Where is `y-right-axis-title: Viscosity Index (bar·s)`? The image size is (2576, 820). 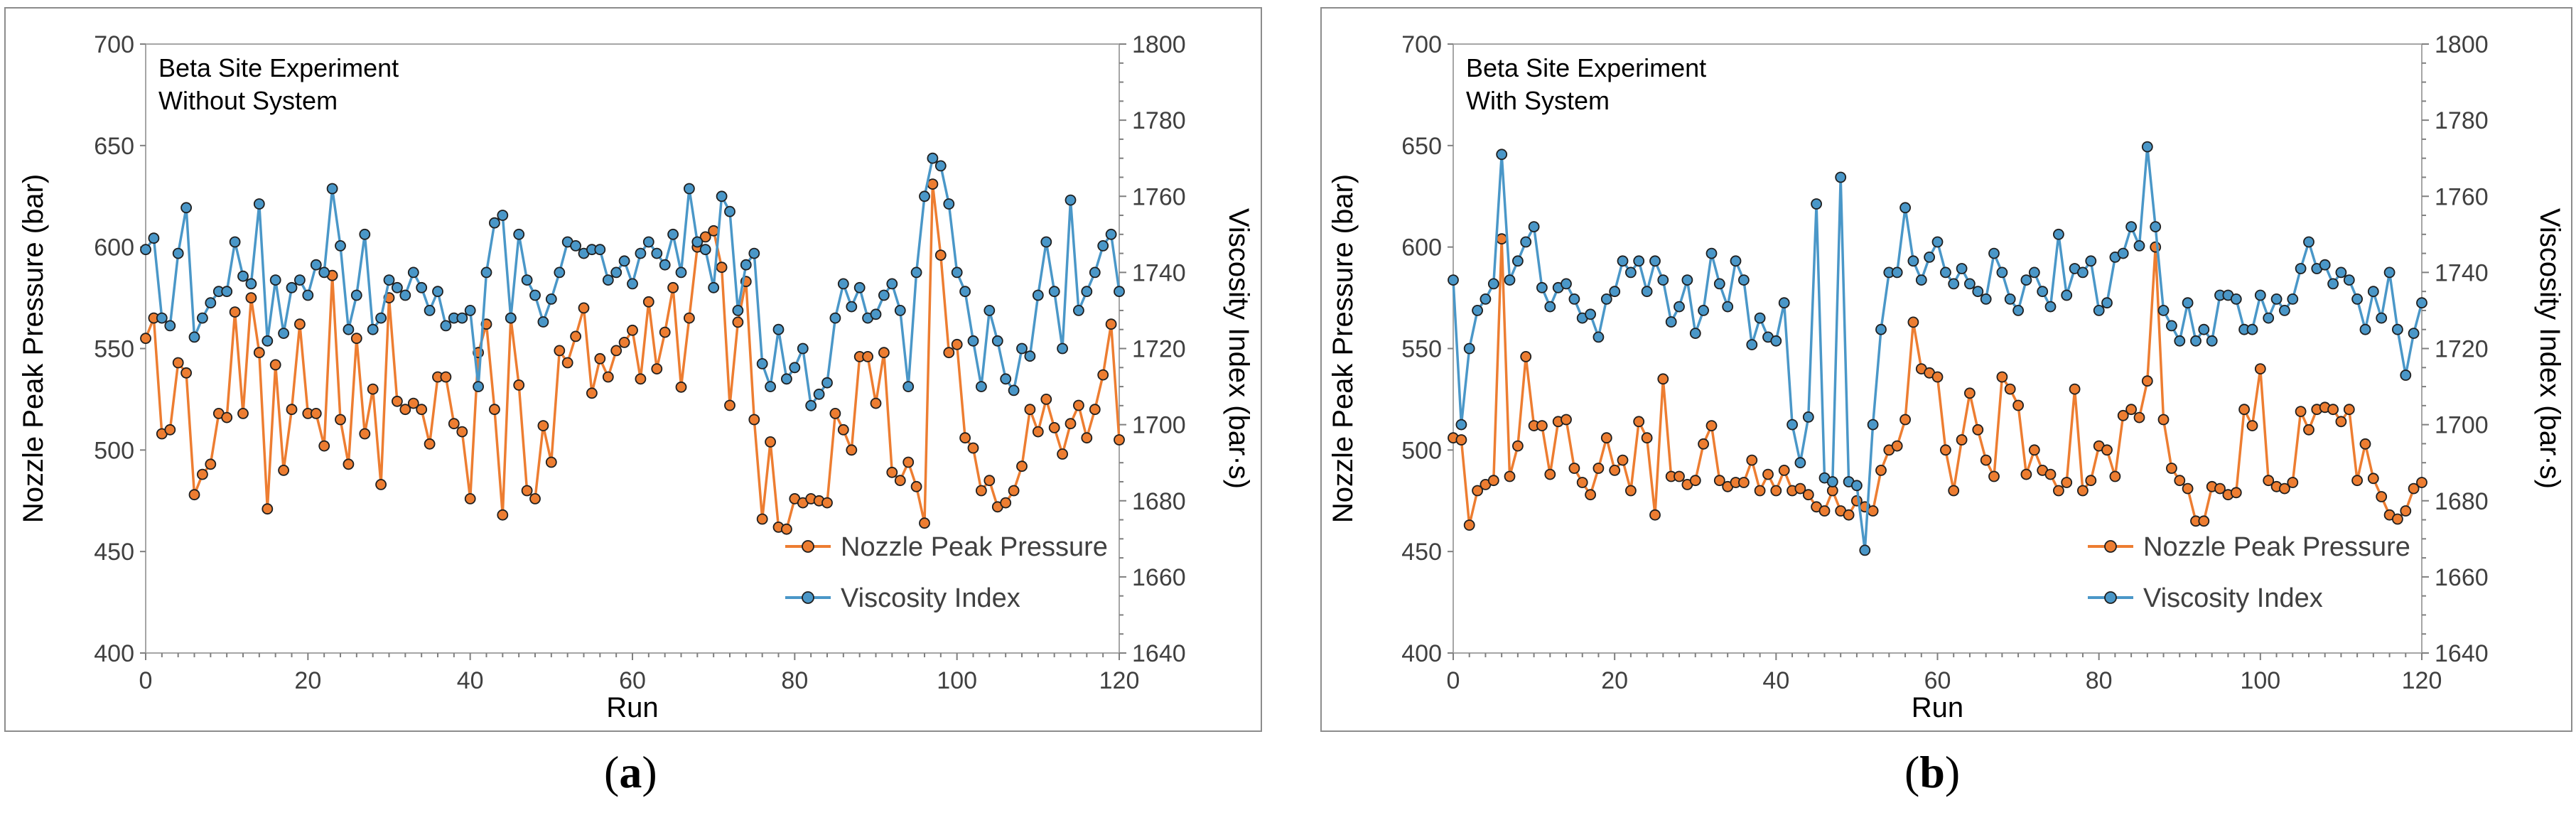 y-right-axis-title: Viscosity Index (bar·s) is located at coordinates (1239, 348).